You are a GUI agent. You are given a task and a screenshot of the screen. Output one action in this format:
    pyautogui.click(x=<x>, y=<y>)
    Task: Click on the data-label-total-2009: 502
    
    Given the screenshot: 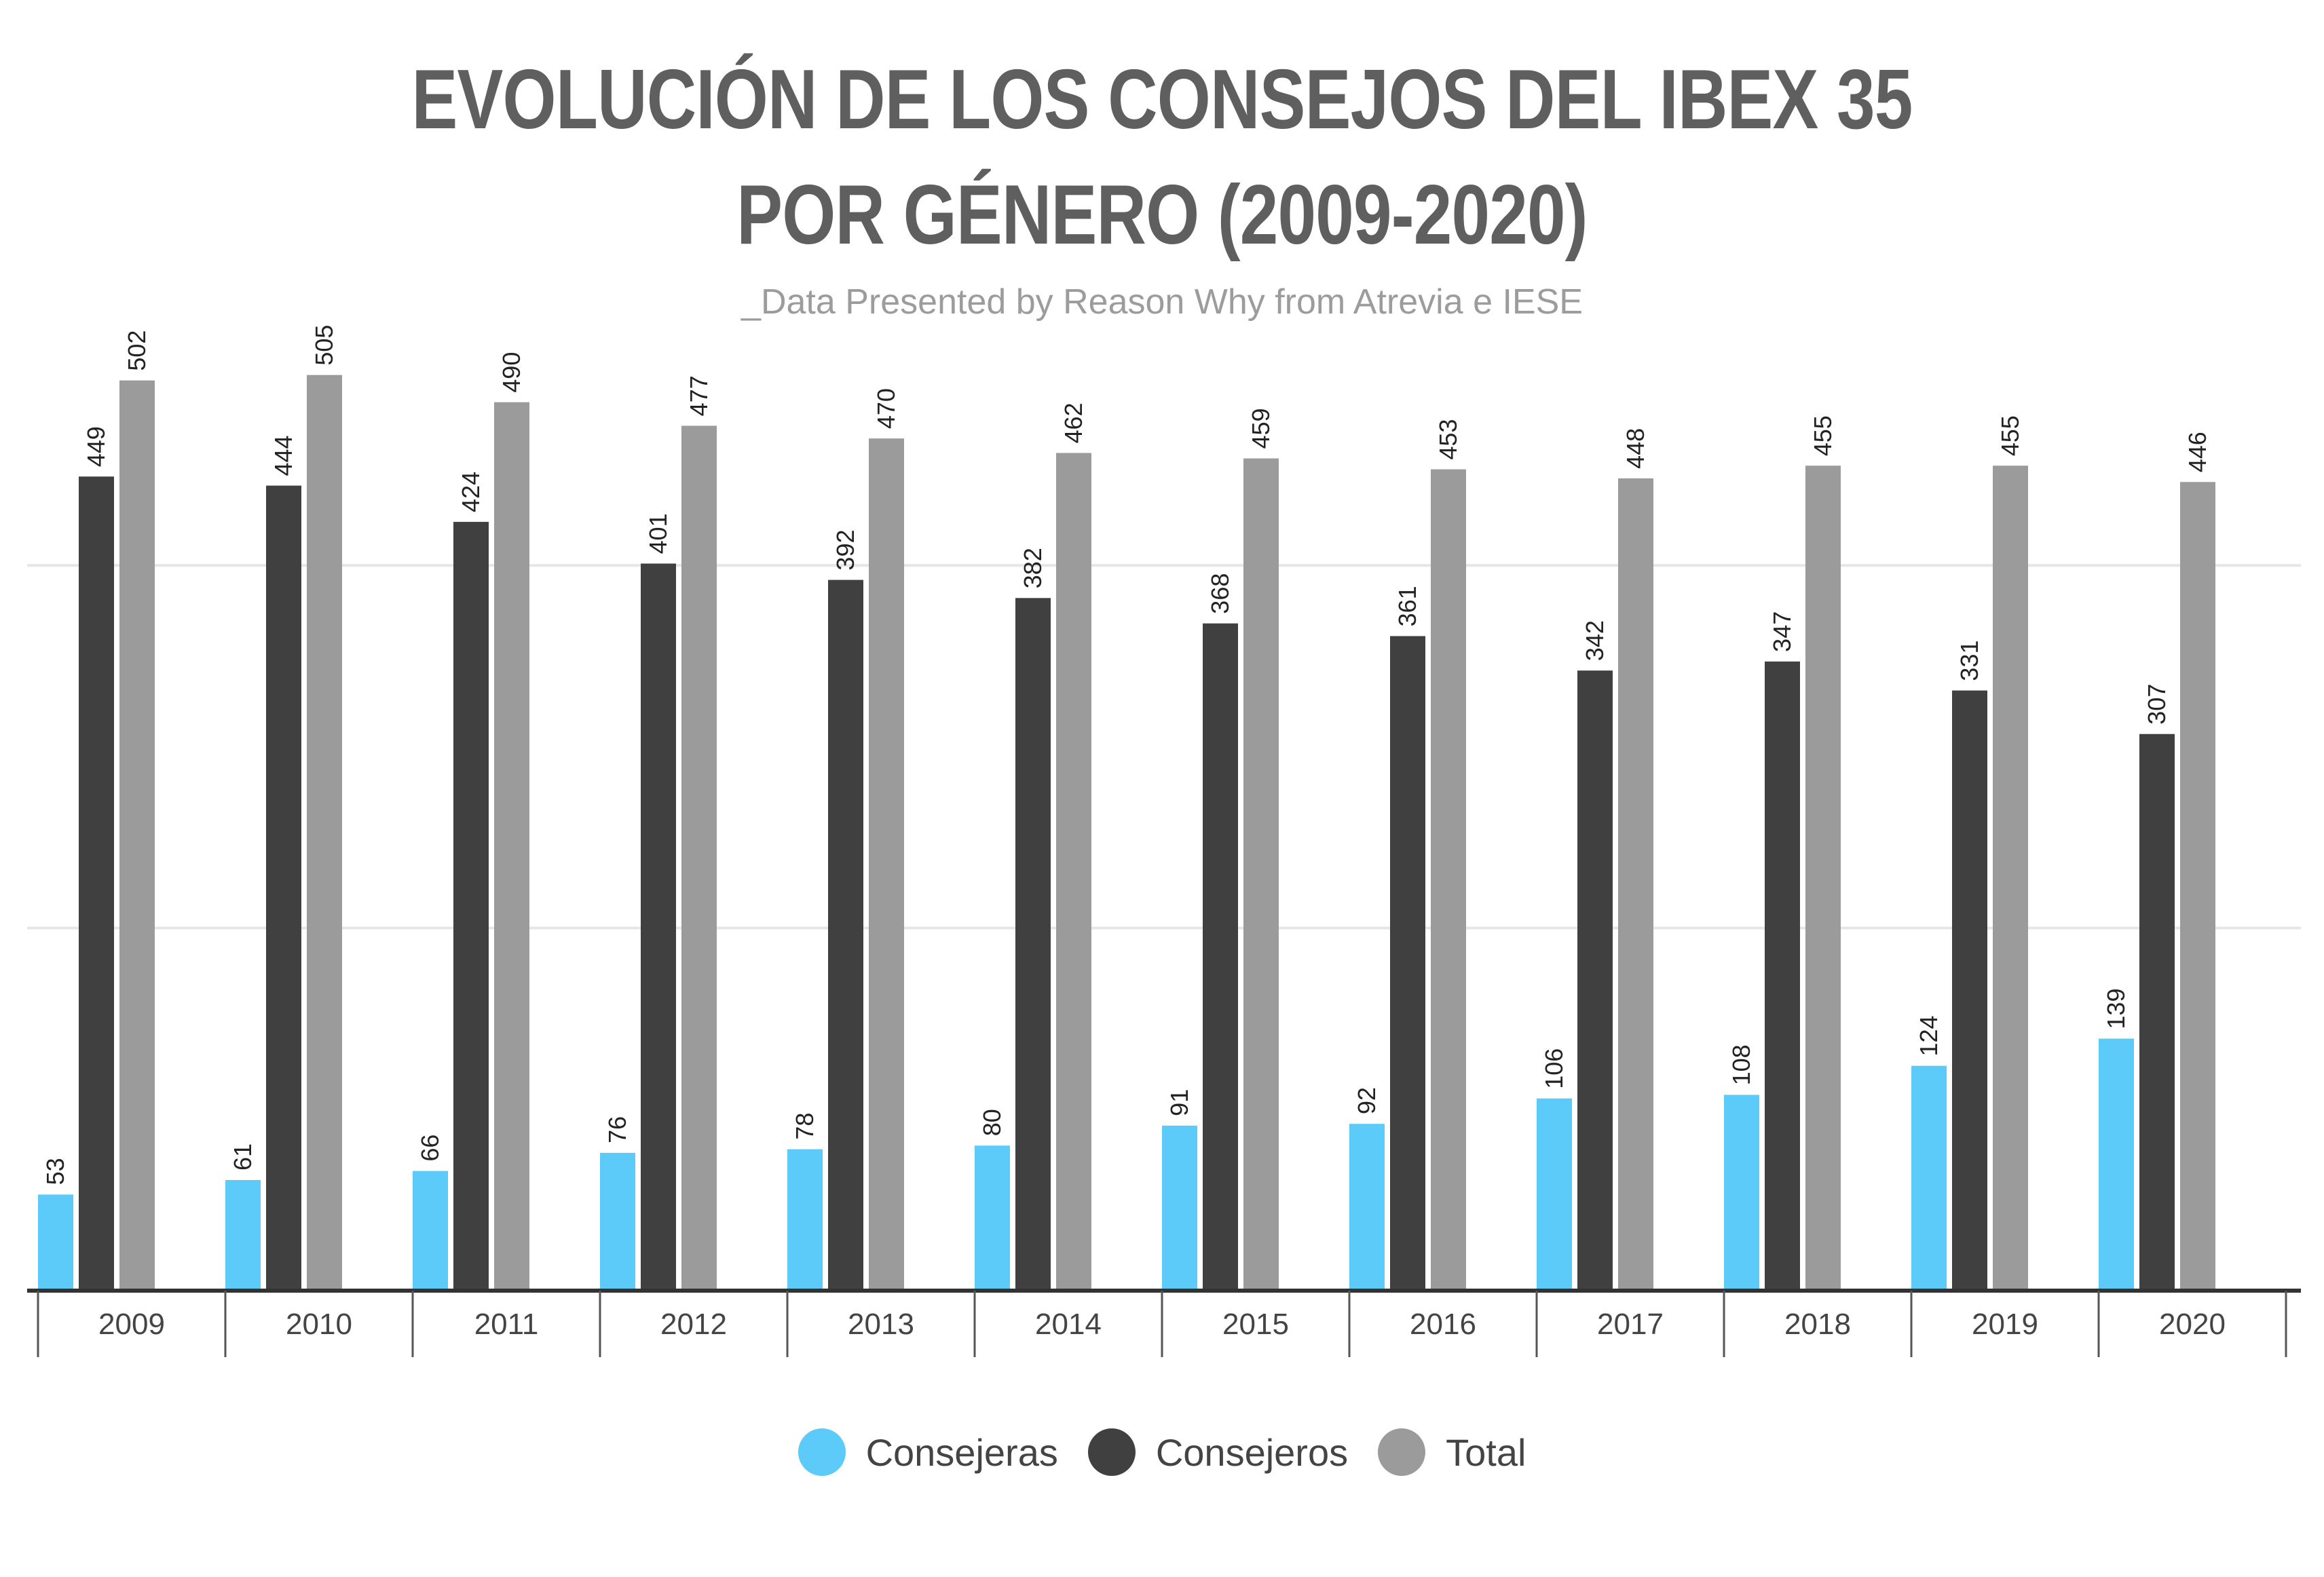 What is the action you would take?
    pyautogui.click(x=137, y=350)
    